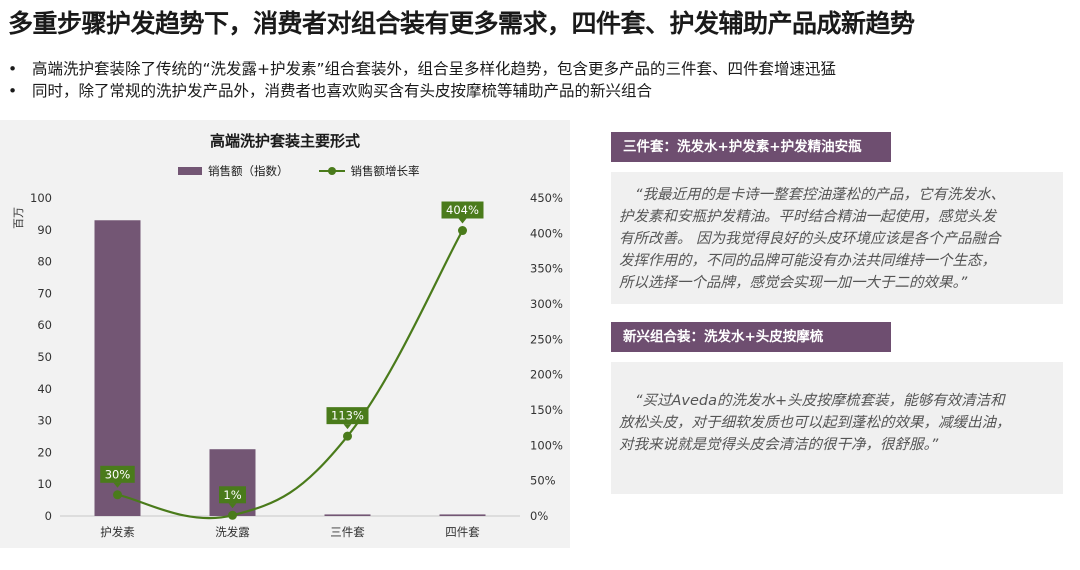 The width and height of the screenshot is (1080, 570). I want to click on y2-tick-label: 300%, so click(546, 304).